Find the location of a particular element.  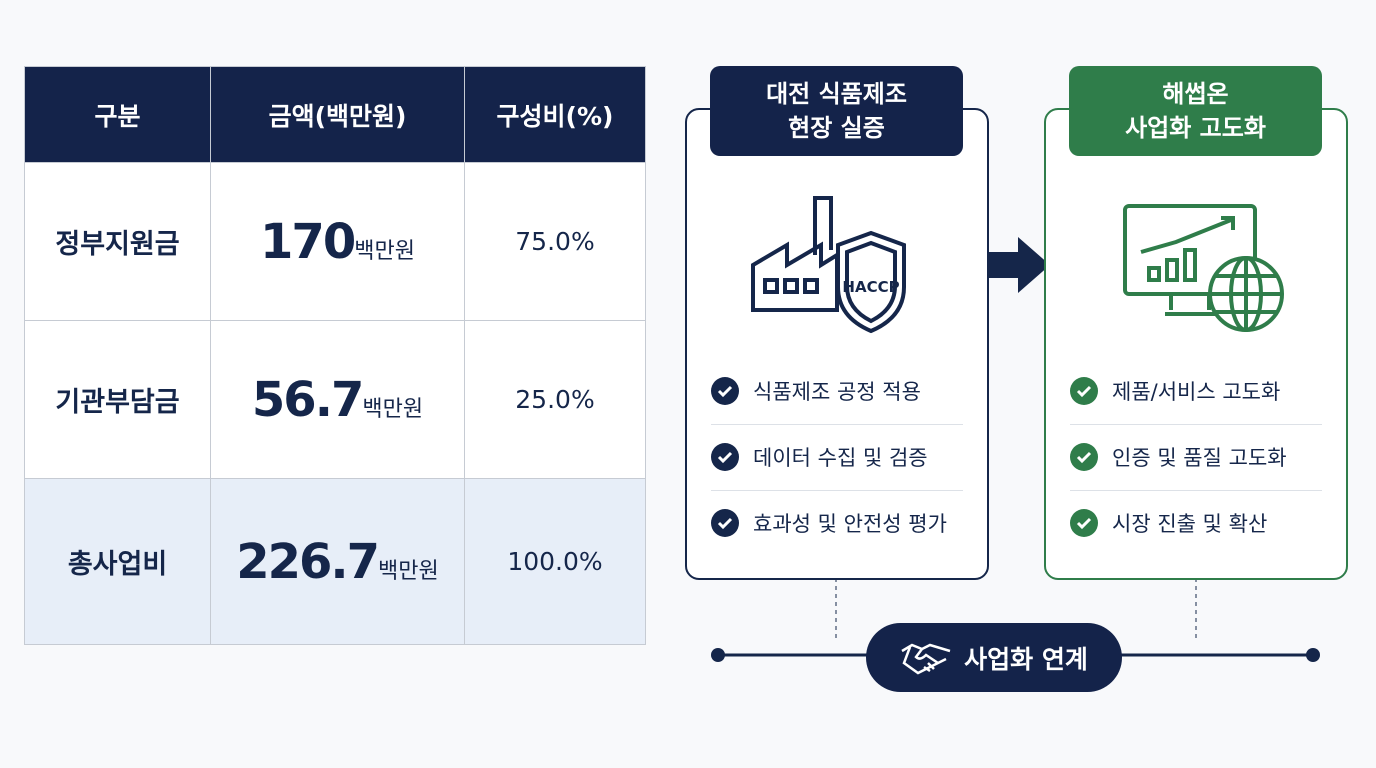

right-card: 제품/서비스 고도화 인증 및 품질 고도화 시장 진출 및 확산 is located at coordinates (1196, 344).